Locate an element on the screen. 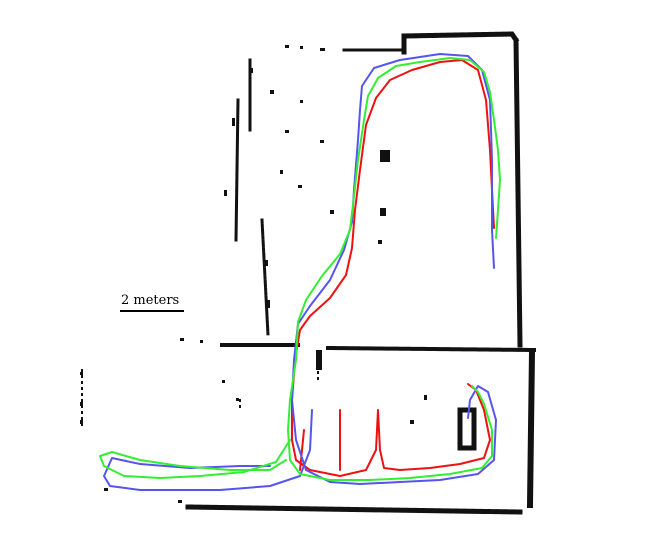 The image size is (649, 548). obstacle is located at coordinates (467, 429).